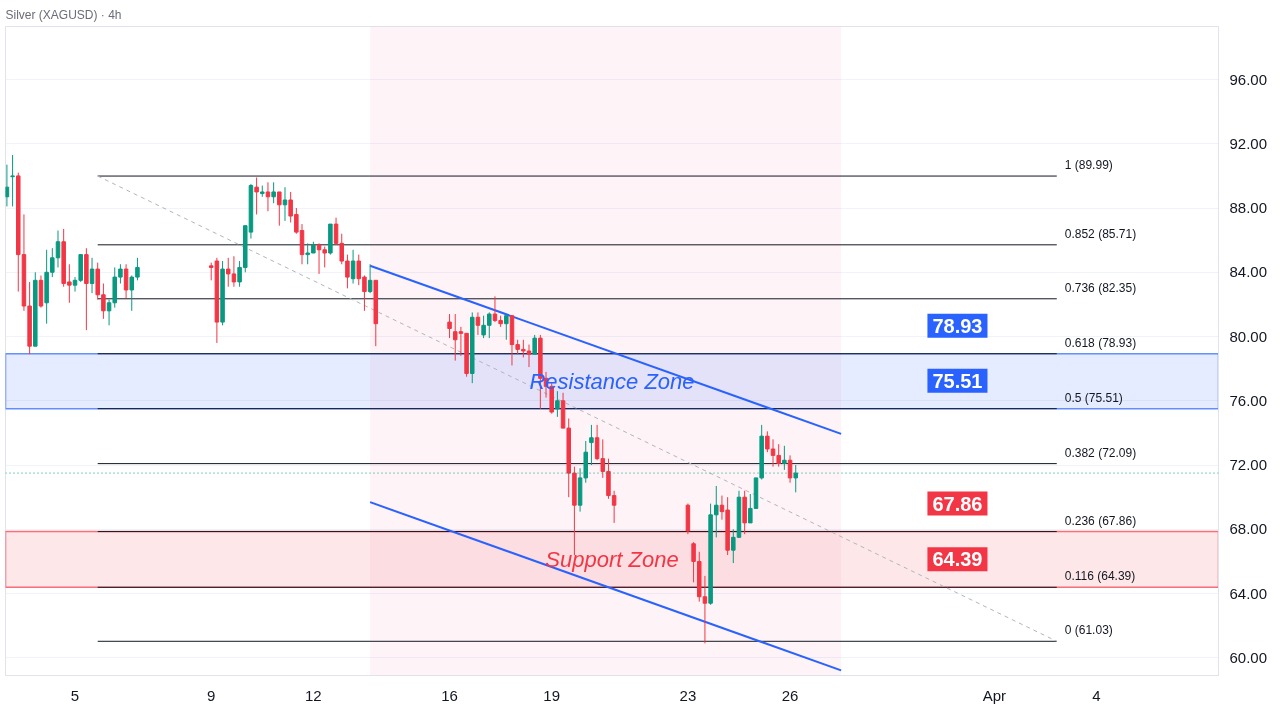  Describe the element at coordinates (1100, 287) in the screenshot. I see `series-label: 0.736 (82.35)` at that location.